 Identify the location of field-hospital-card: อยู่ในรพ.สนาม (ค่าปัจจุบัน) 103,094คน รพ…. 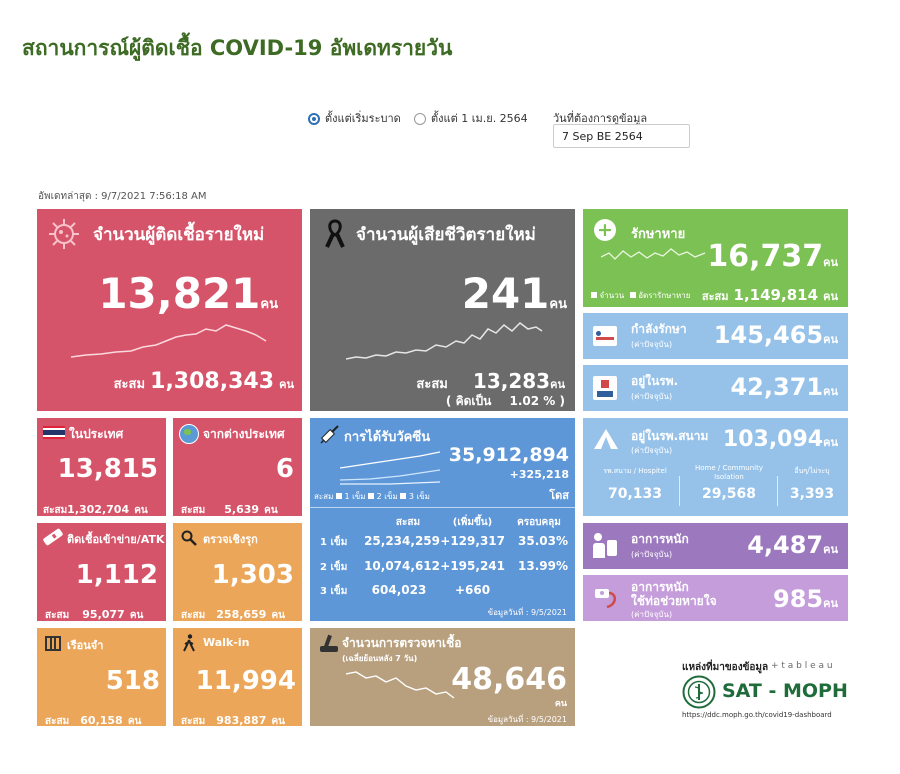
(715, 467).